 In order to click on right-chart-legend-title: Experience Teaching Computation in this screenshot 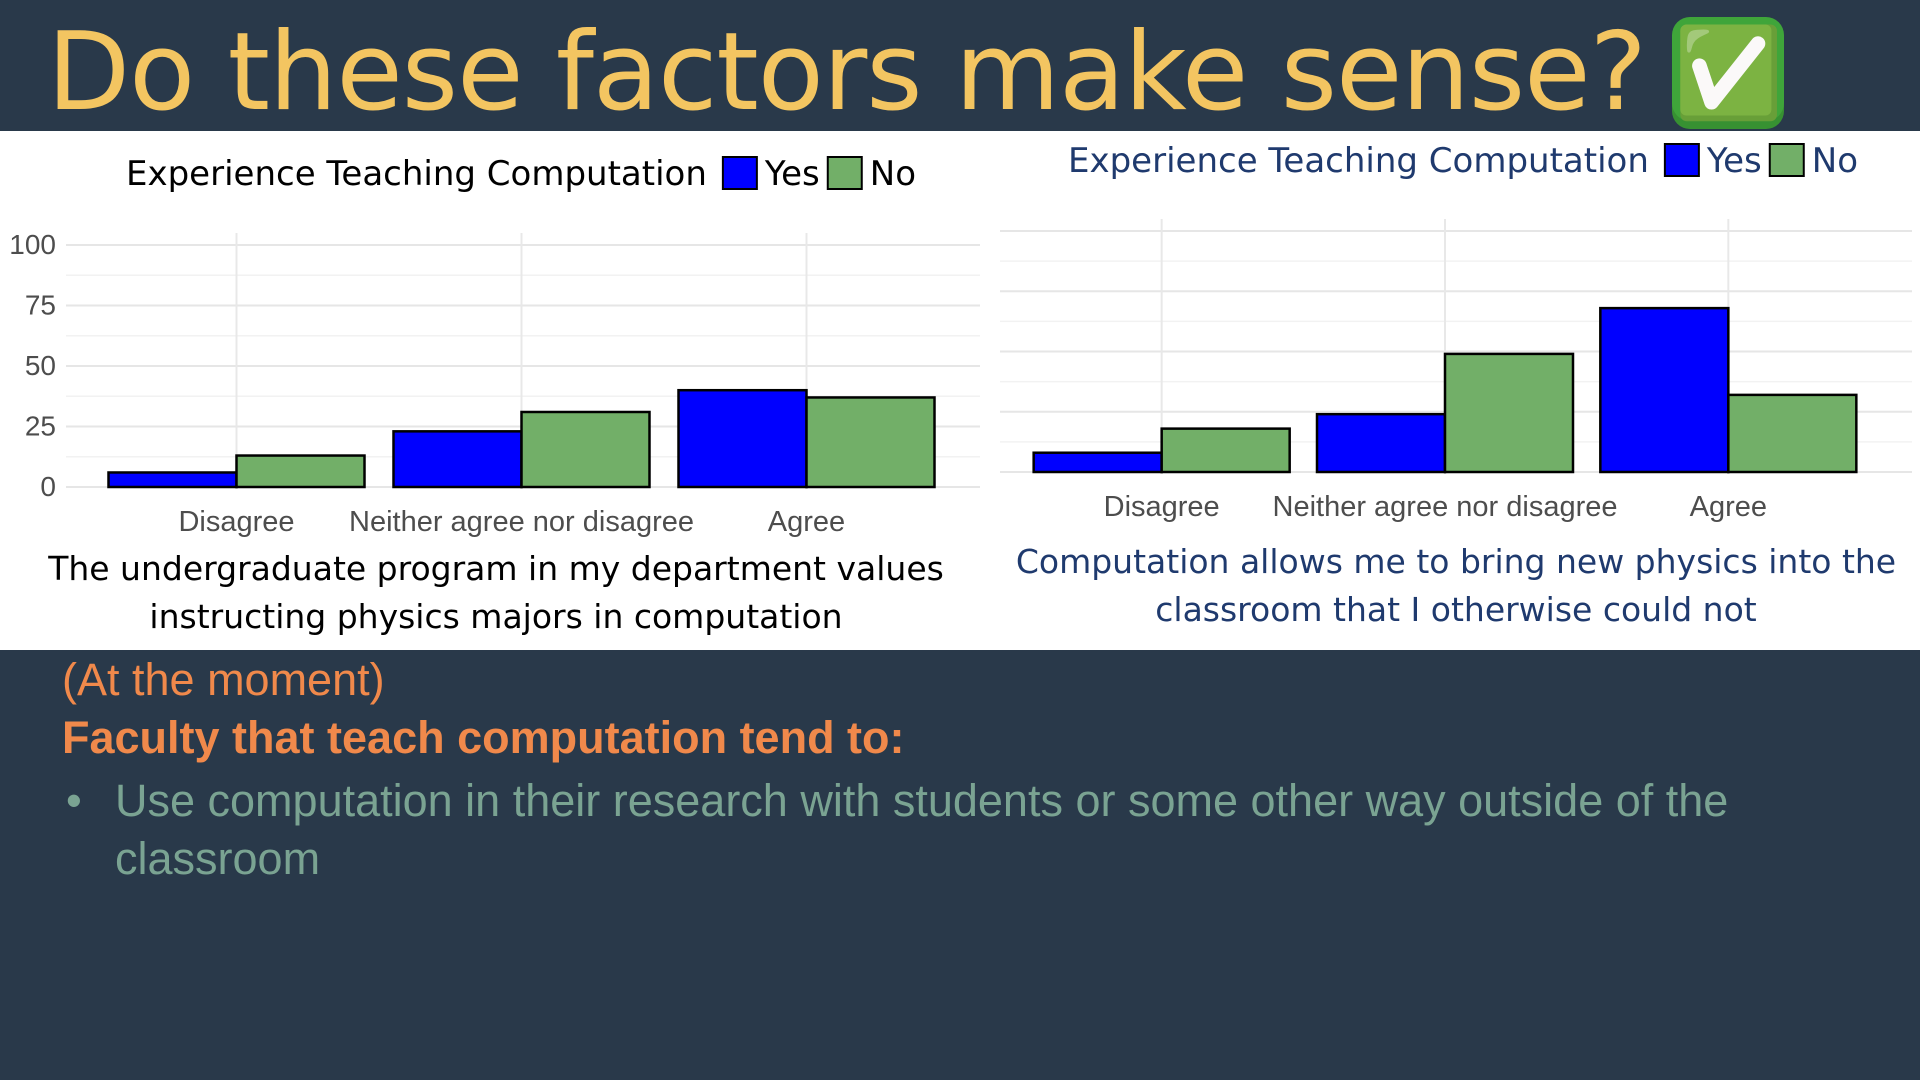, I will do `click(1358, 161)`.